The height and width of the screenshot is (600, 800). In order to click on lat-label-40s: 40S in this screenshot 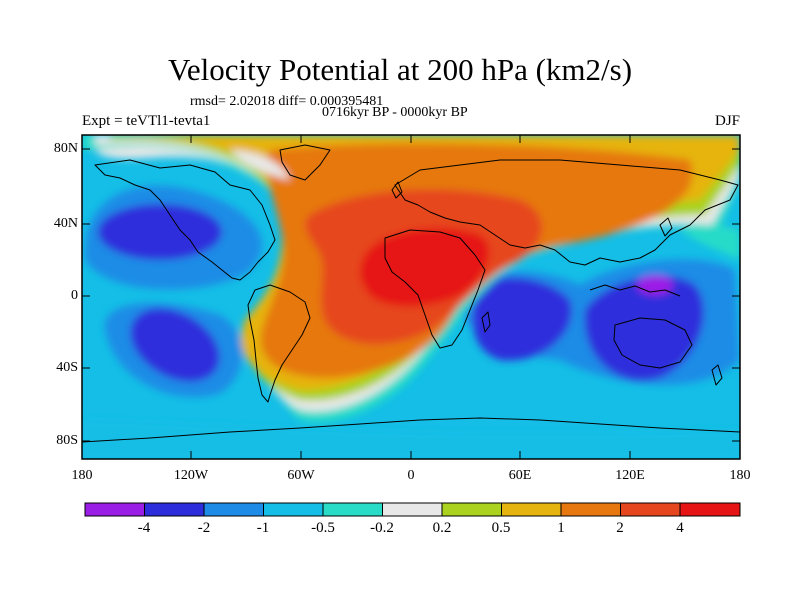, I will do `click(67, 367)`.